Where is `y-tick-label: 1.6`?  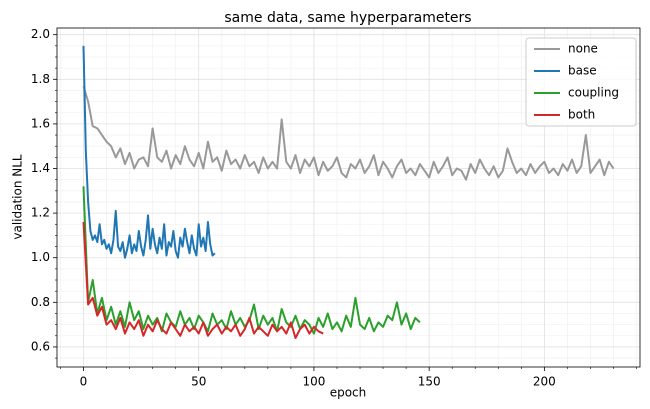 y-tick-label: 1.6 is located at coordinates (40, 123).